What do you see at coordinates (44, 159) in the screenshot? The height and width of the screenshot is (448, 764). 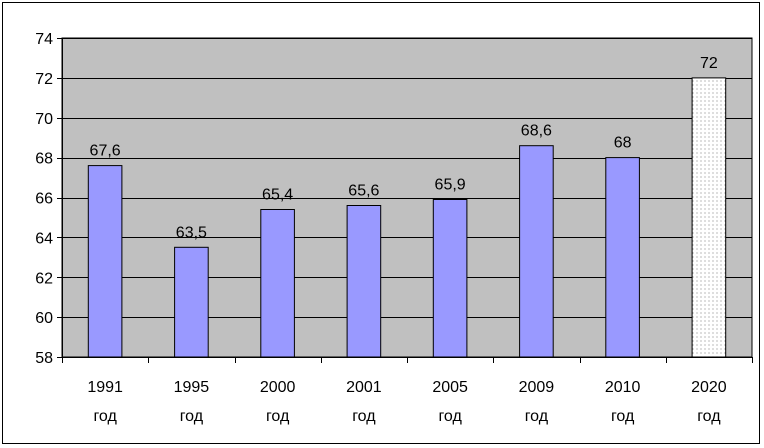 I see `y-tick-label: 68` at bounding box center [44, 159].